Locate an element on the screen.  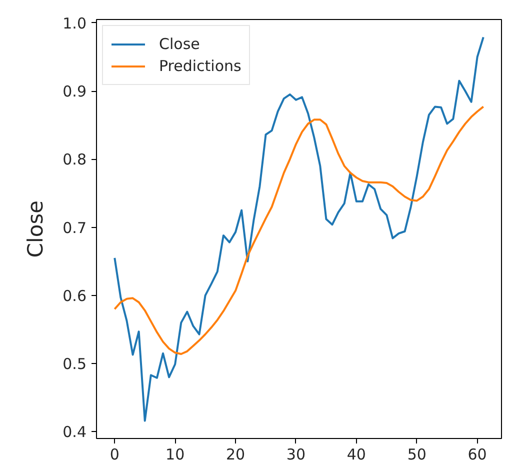
x-tick-label: 0 is located at coordinates (115, 455).